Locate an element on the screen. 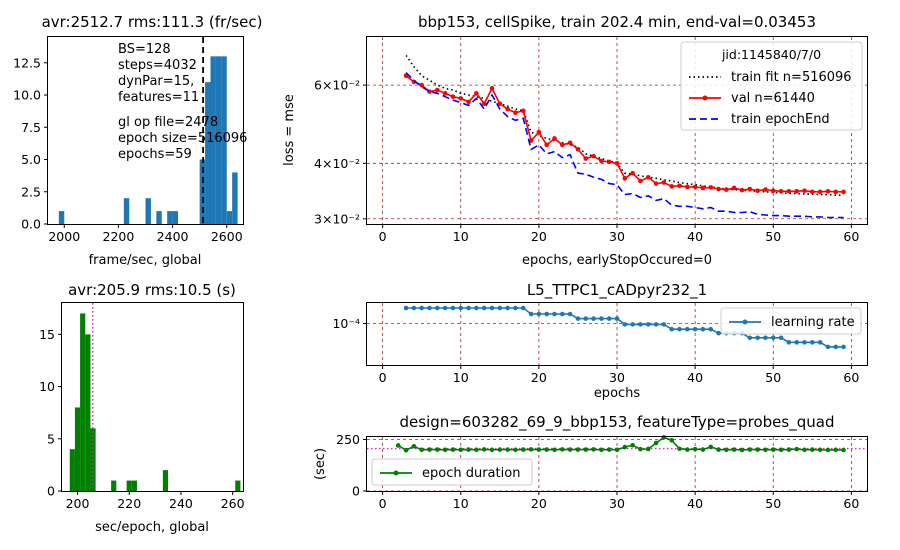  learning-rate-title: L5_TTPC1_cADpyr232_1 is located at coordinates (617, 290).